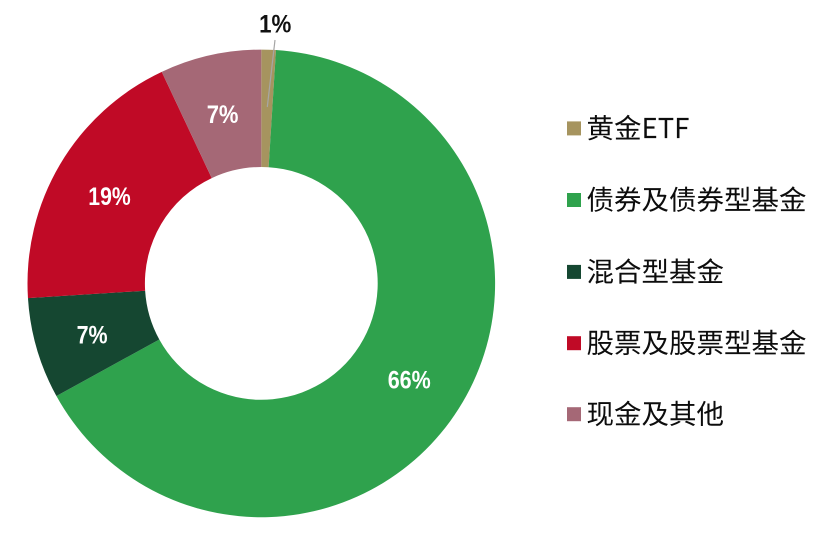 The image size is (831, 543). What do you see at coordinates (275, 25) in the screenshot?
I see `svg-text: 1%` at bounding box center [275, 25].